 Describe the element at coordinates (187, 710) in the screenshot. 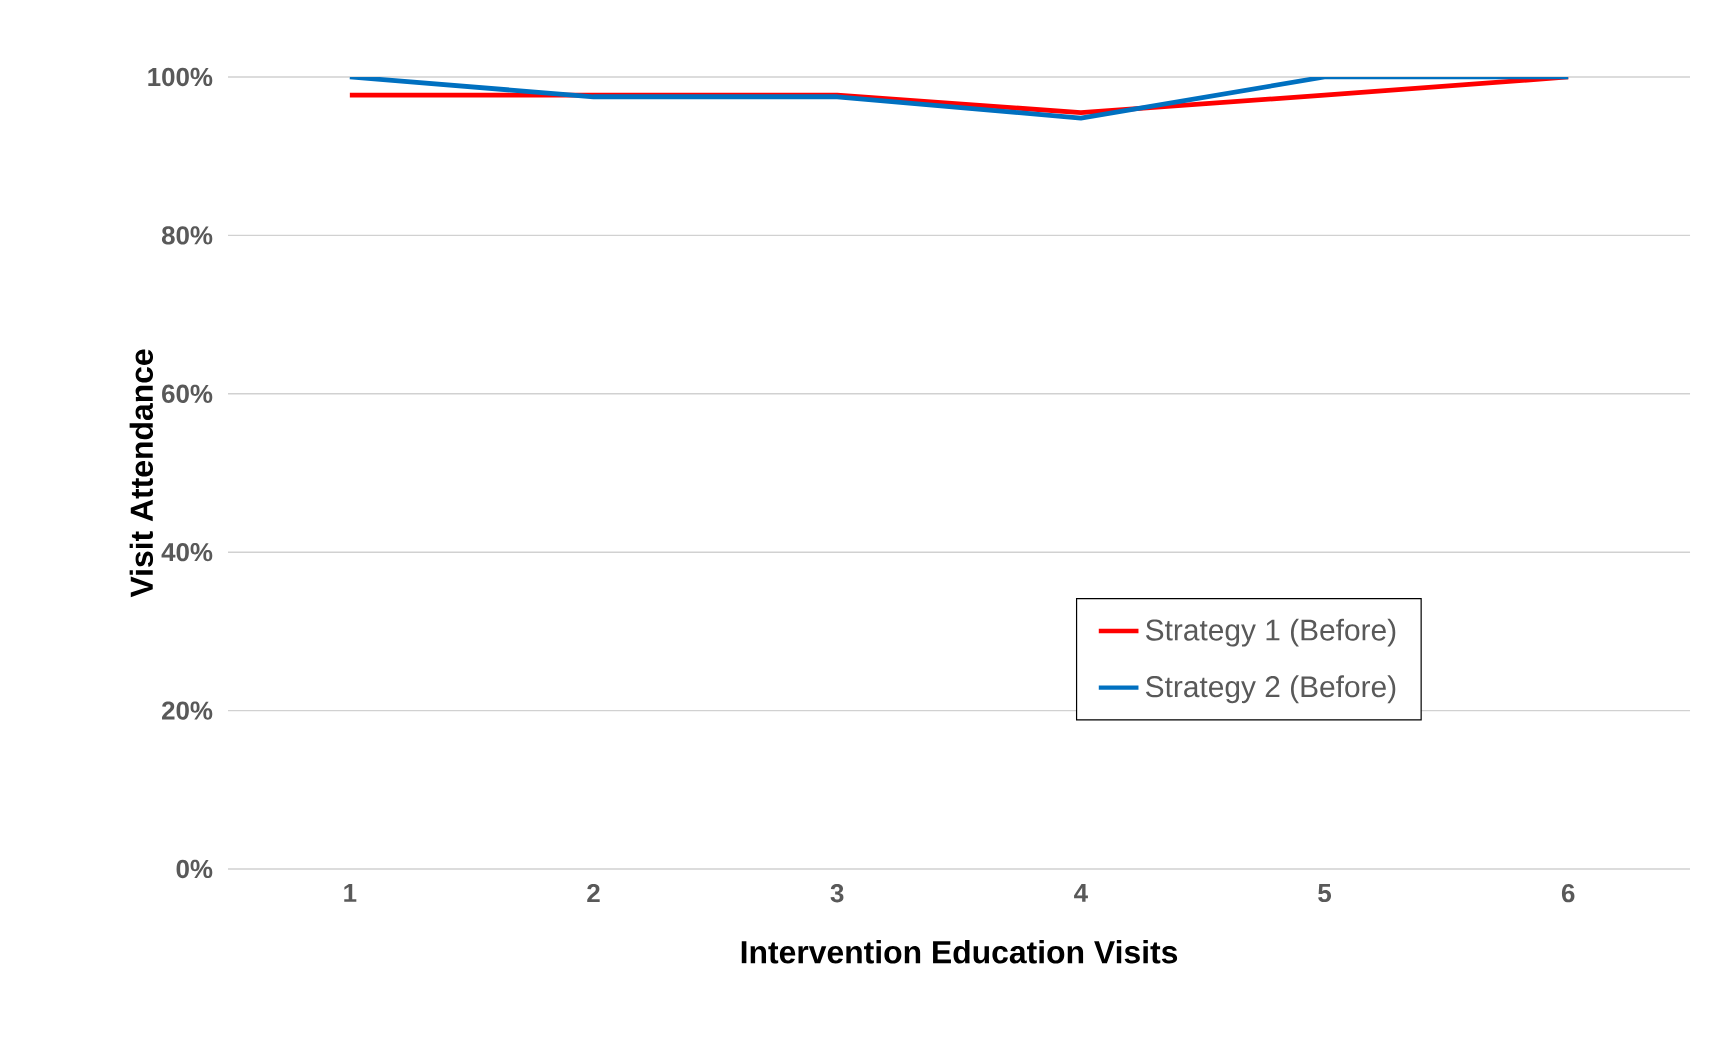

I see `y-tick-label: 20%` at that location.